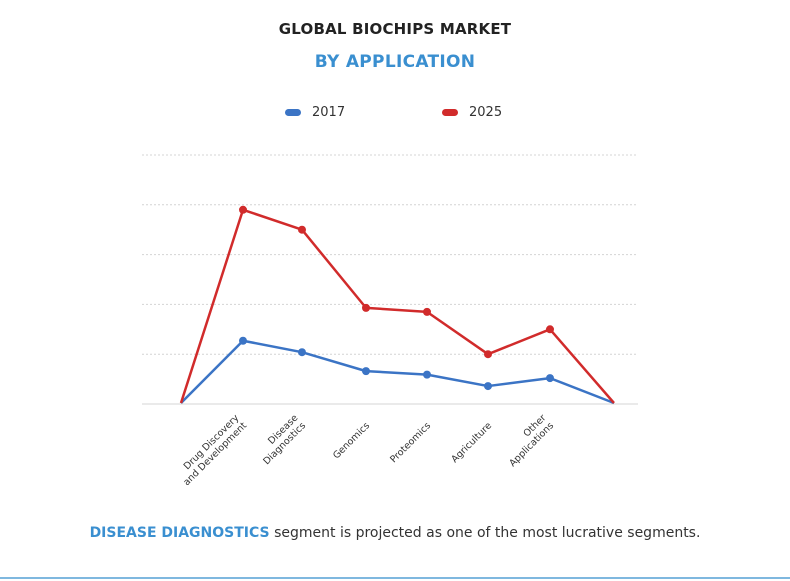 This screenshot has width=790, height=581. What do you see at coordinates (329, 112) in the screenshot?
I see `legend-label-2017: 2017` at bounding box center [329, 112].